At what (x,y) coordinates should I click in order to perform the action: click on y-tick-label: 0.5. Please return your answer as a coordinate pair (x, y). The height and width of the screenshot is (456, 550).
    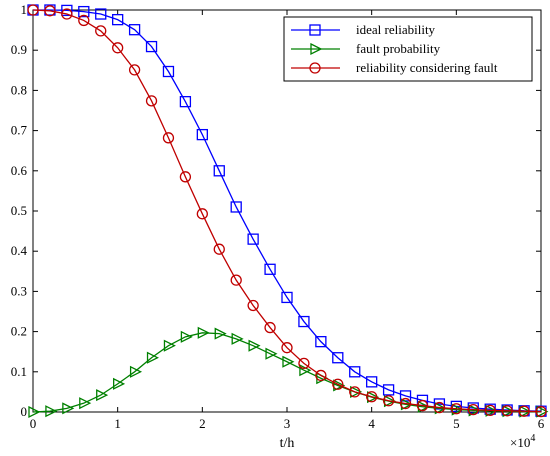
    Looking at the image, I should click on (19, 210).